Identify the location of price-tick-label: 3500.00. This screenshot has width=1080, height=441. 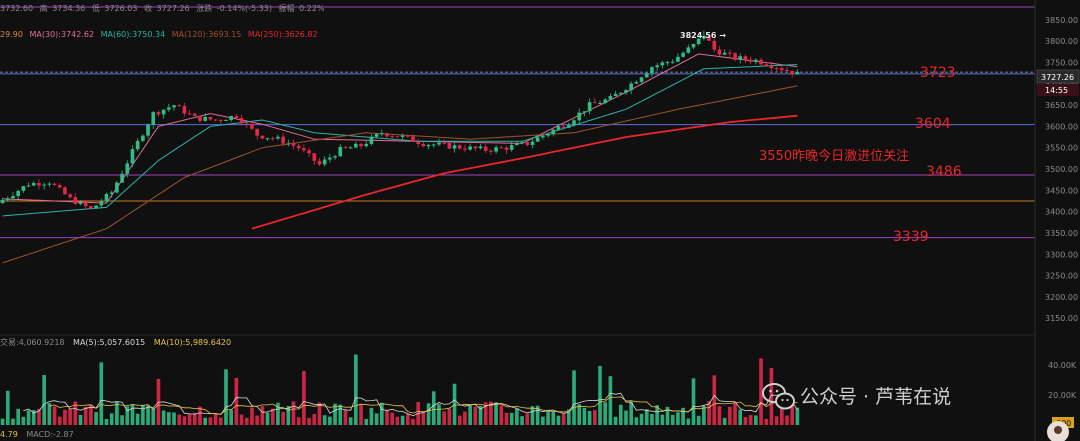
(1061, 169).